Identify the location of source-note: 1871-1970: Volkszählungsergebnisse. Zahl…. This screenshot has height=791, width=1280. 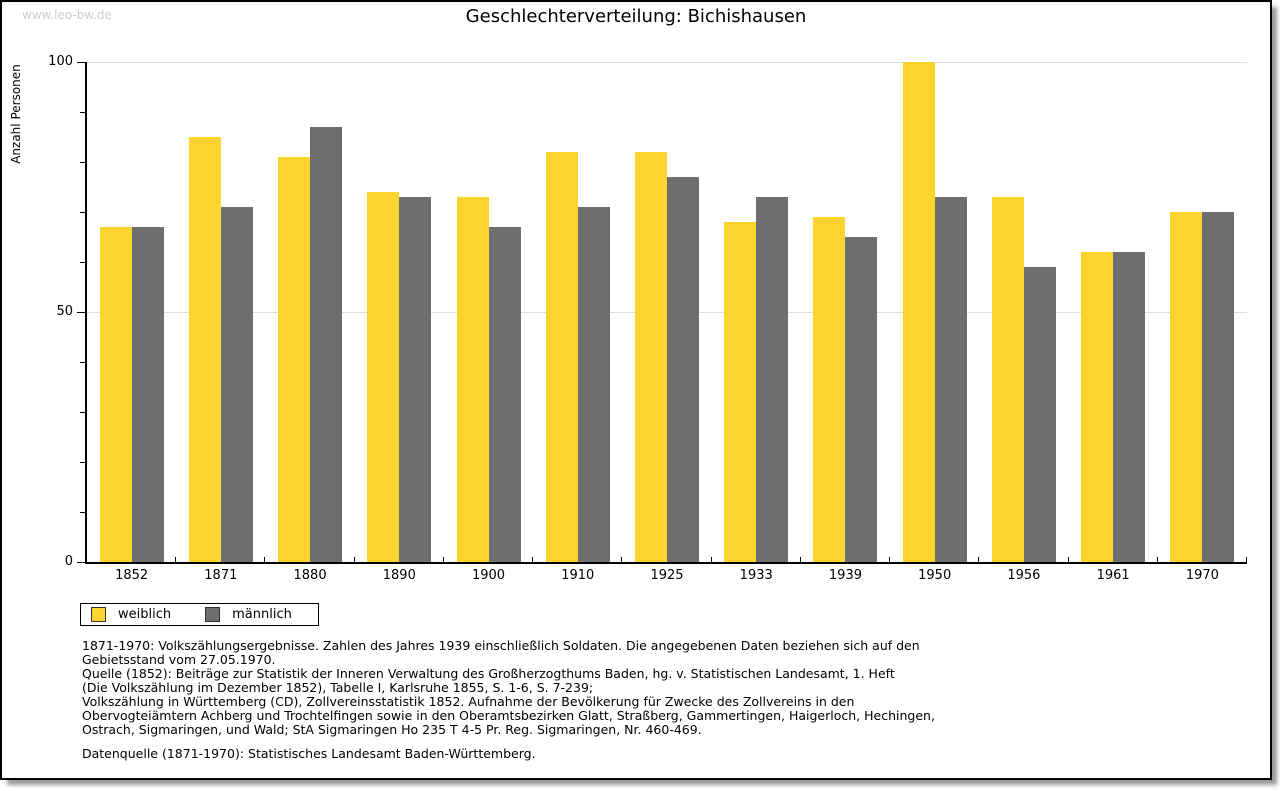
(508, 687).